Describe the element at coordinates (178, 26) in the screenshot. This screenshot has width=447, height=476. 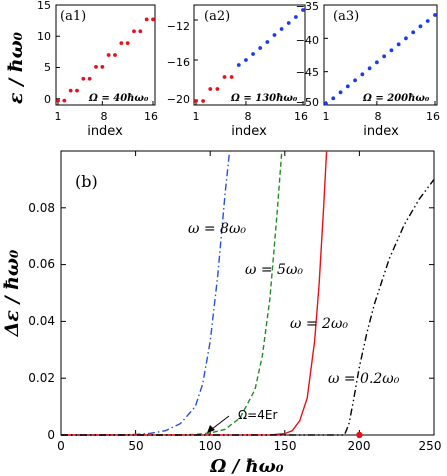
I see `panel-a2-ytick-2: −12` at that location.